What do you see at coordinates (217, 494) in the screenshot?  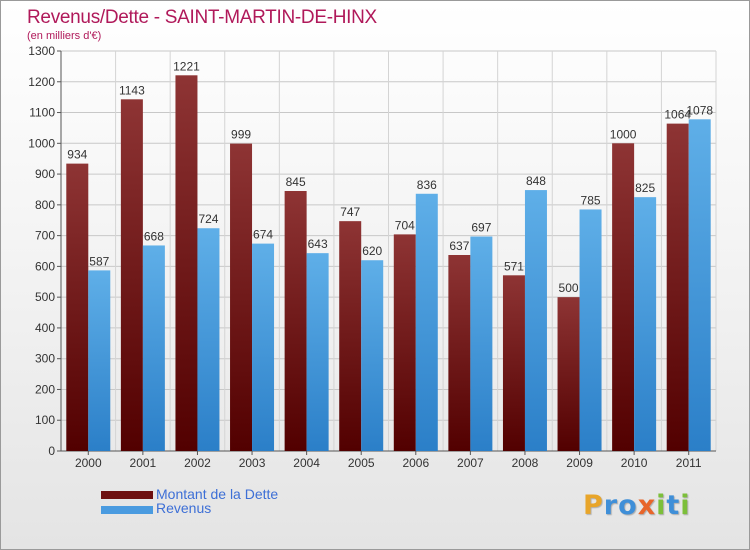 I see `legend-label-dette: Montant de la Dette` at bounding box center [217, 494].